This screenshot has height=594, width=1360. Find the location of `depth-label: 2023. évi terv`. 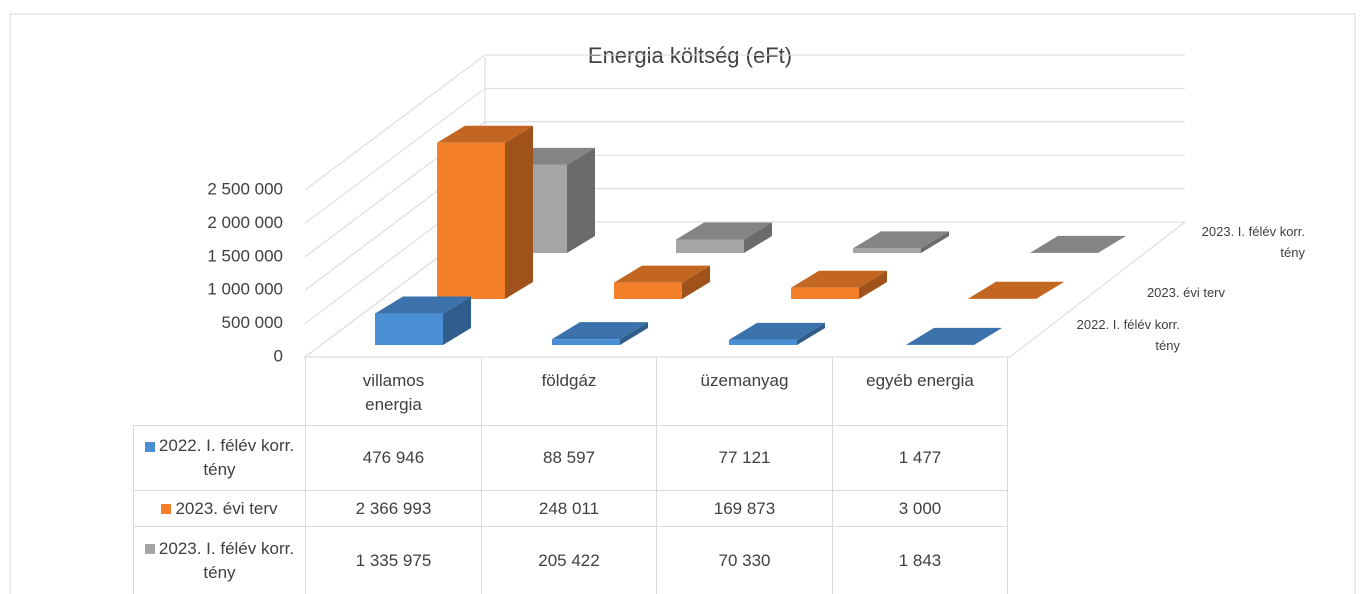

depth-label: 2023. évi terv is located at coordinates (1165, 293).